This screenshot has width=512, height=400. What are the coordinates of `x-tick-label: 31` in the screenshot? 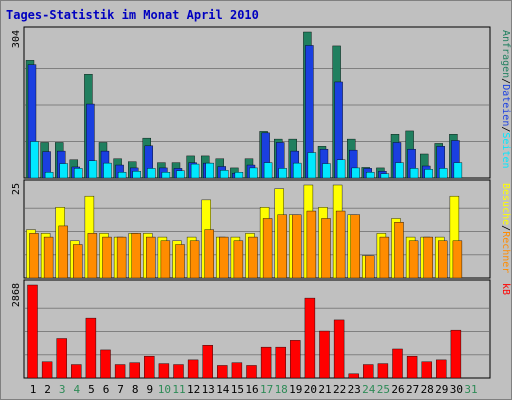 It's located at (470, 389).